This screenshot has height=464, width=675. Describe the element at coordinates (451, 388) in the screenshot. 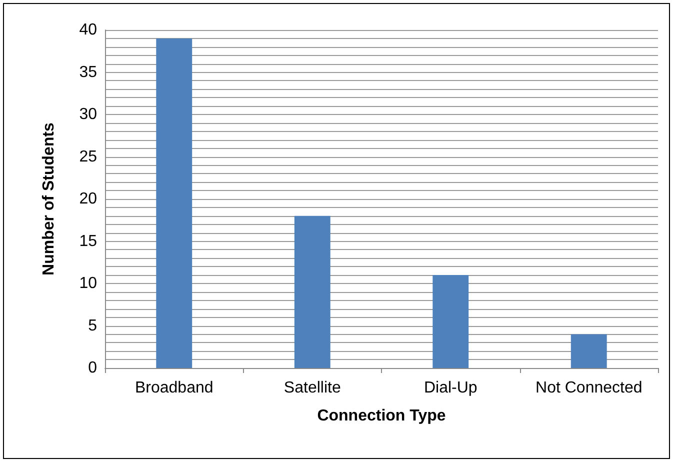

I see `x-tick-label: Dial-Up` at that location.